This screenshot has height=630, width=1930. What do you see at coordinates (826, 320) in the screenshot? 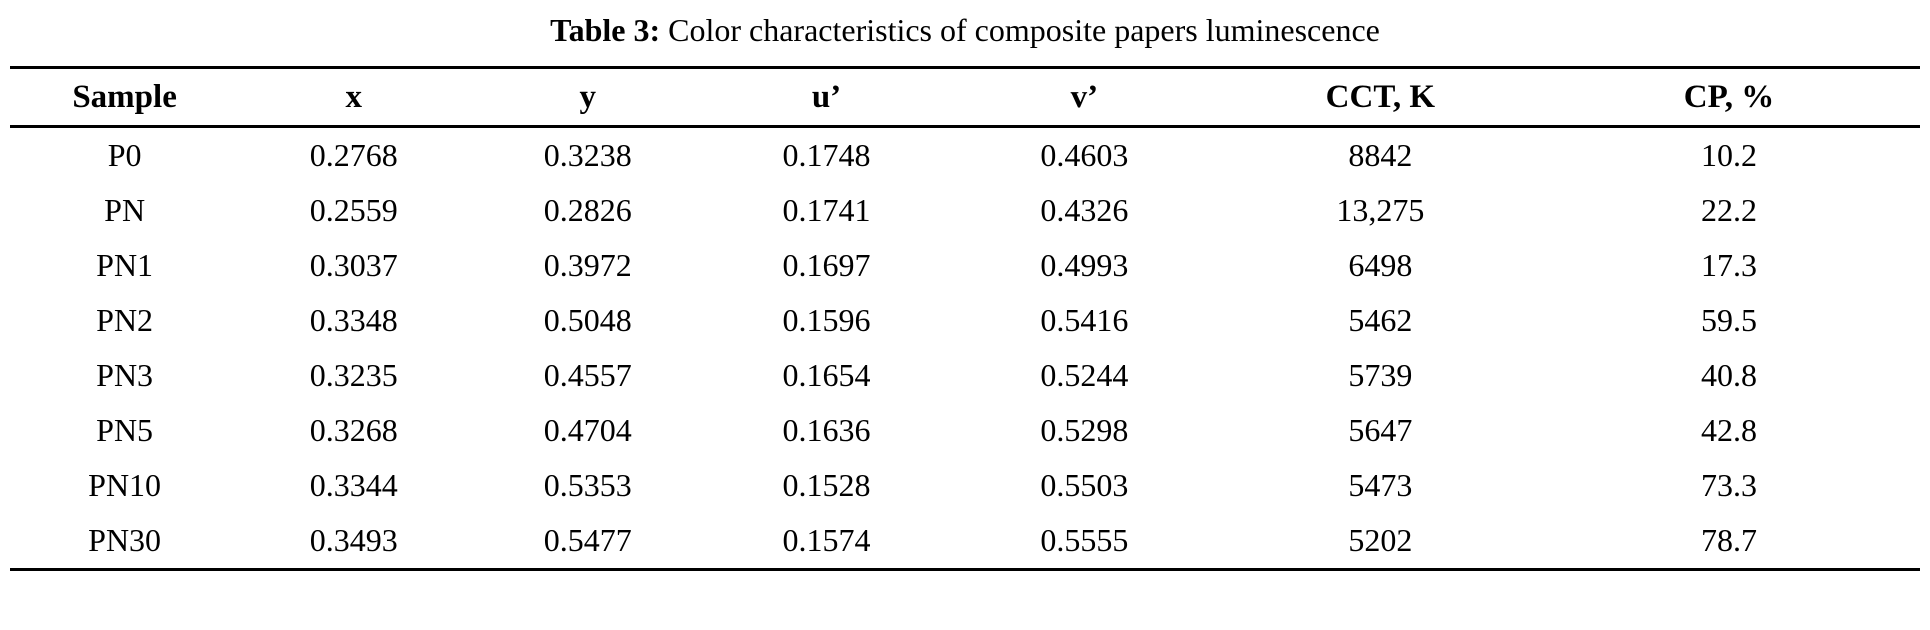
I see `value-cell: 0.1596` at bounding box center [826, 320].